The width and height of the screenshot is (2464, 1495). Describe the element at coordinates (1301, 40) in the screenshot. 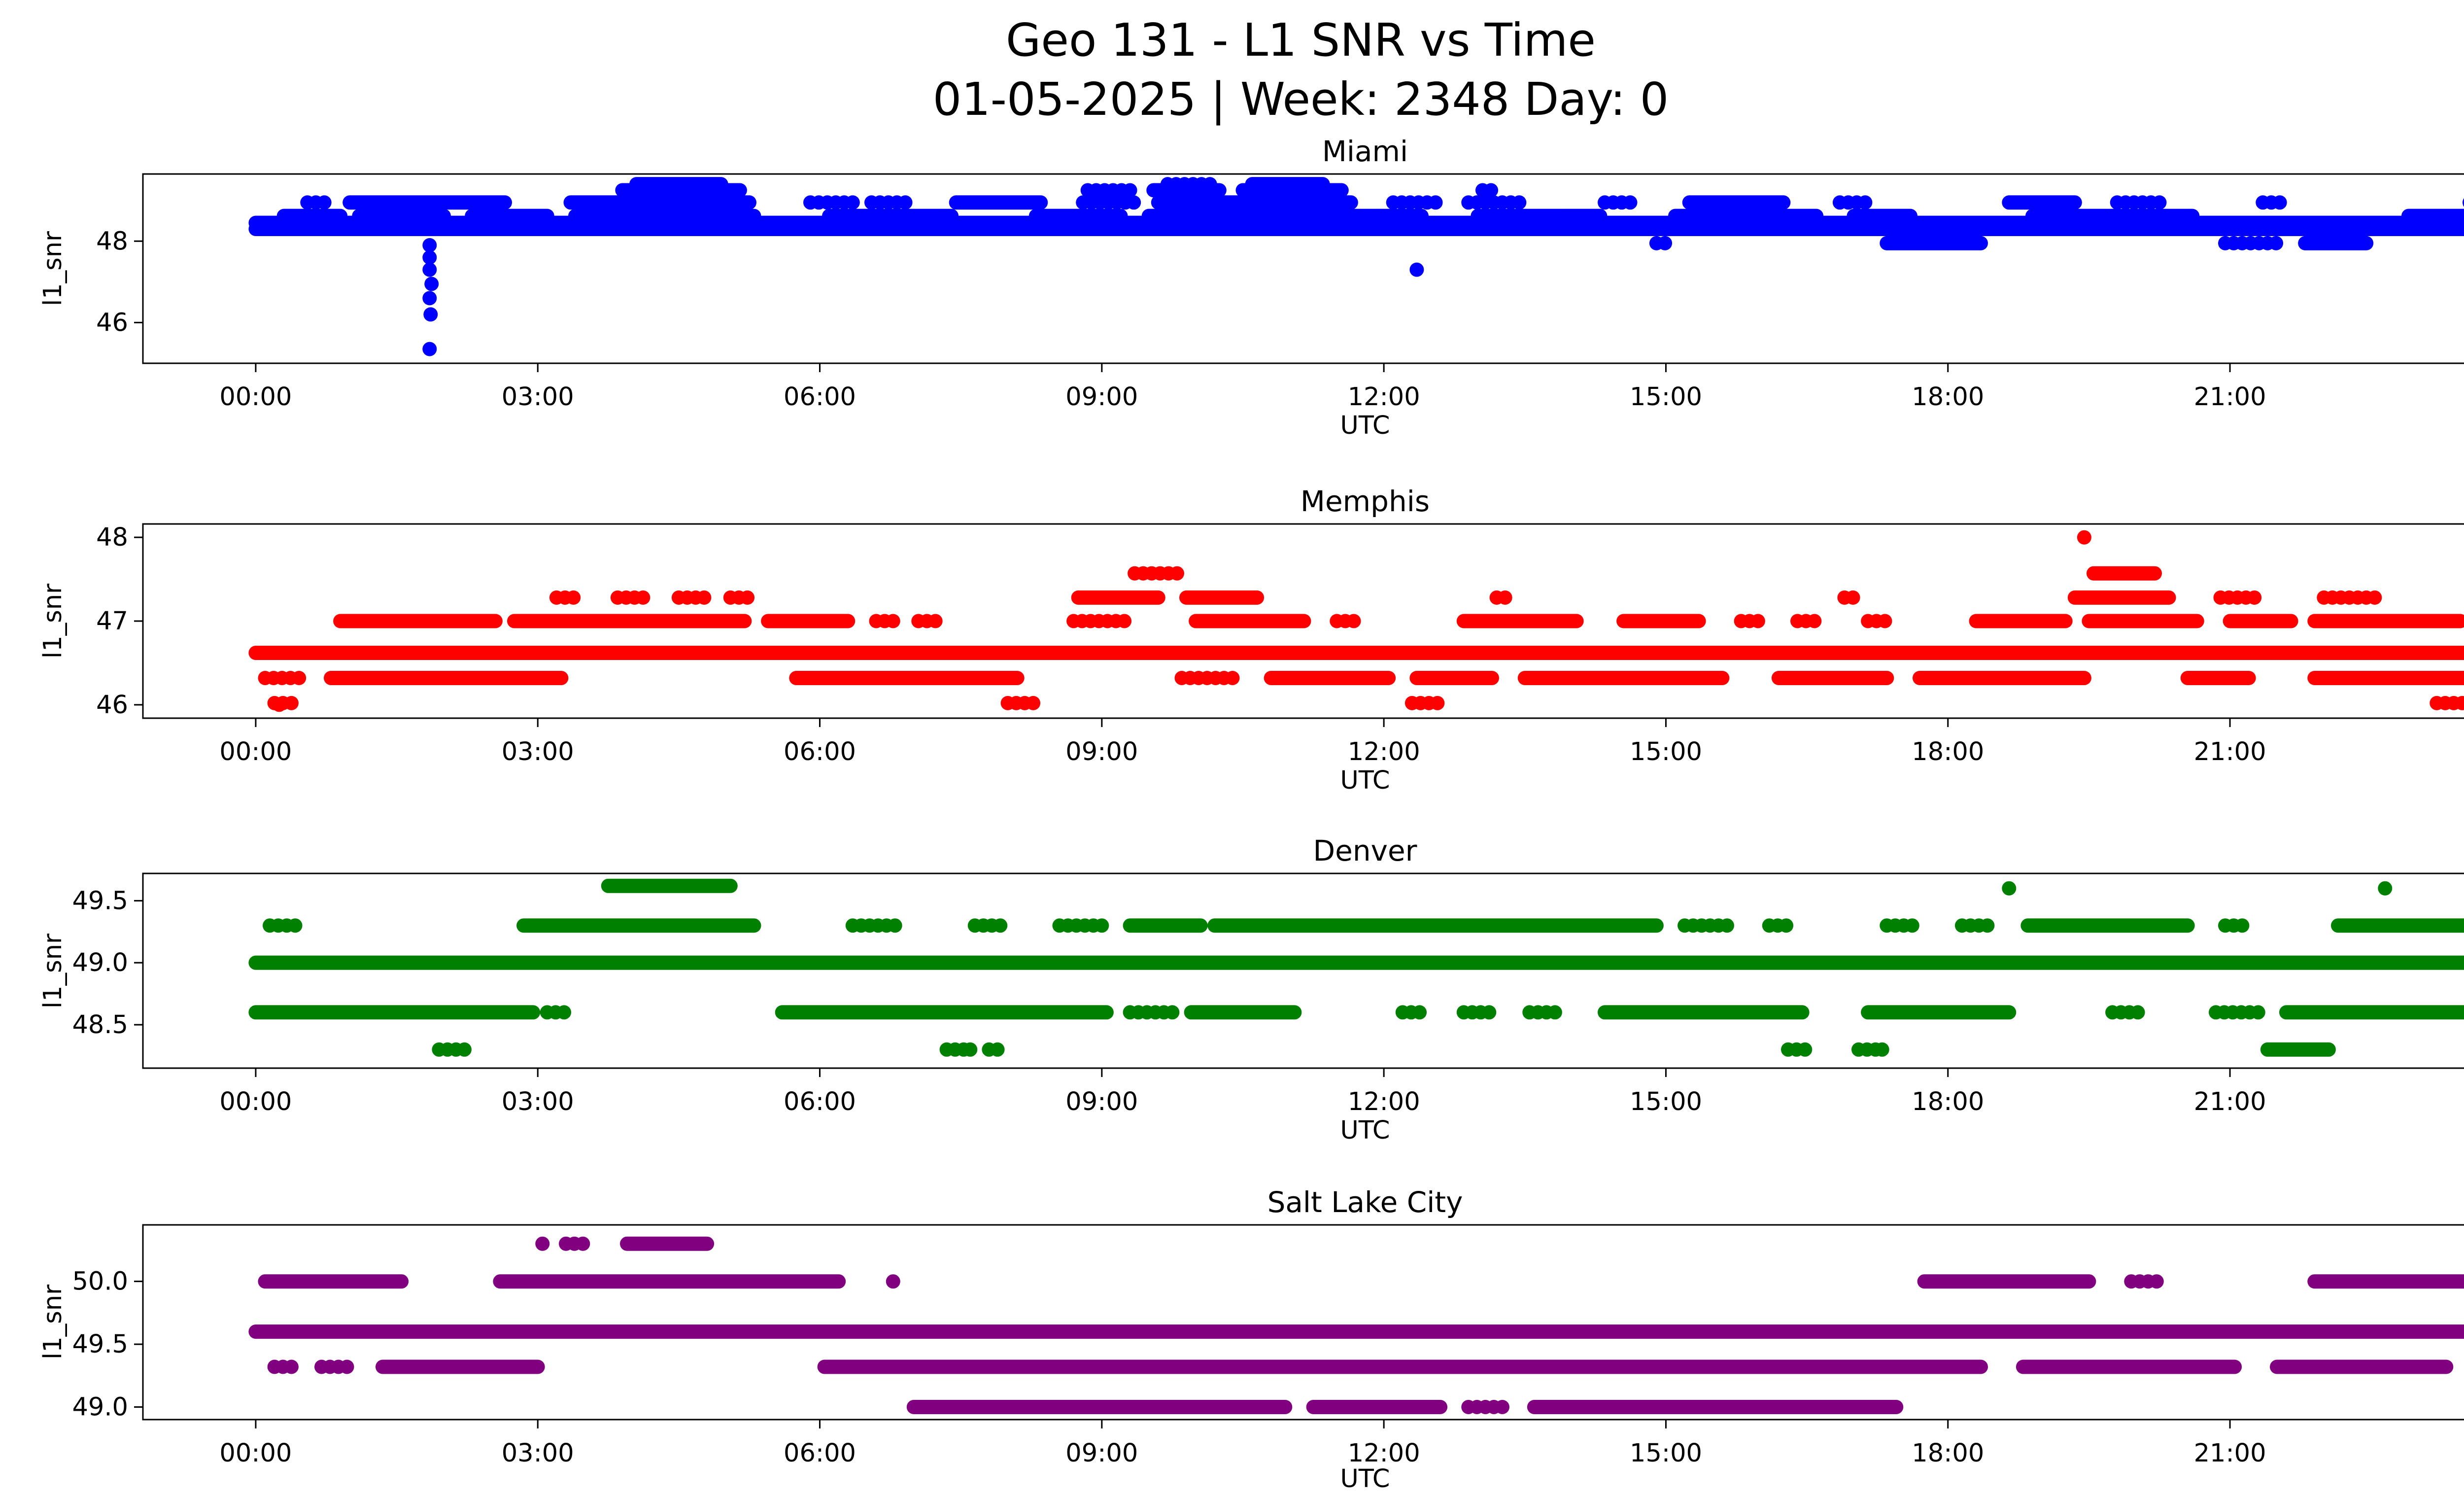

I see `figure-title: Geo 131 - L1 SNR vs Time` at that location.